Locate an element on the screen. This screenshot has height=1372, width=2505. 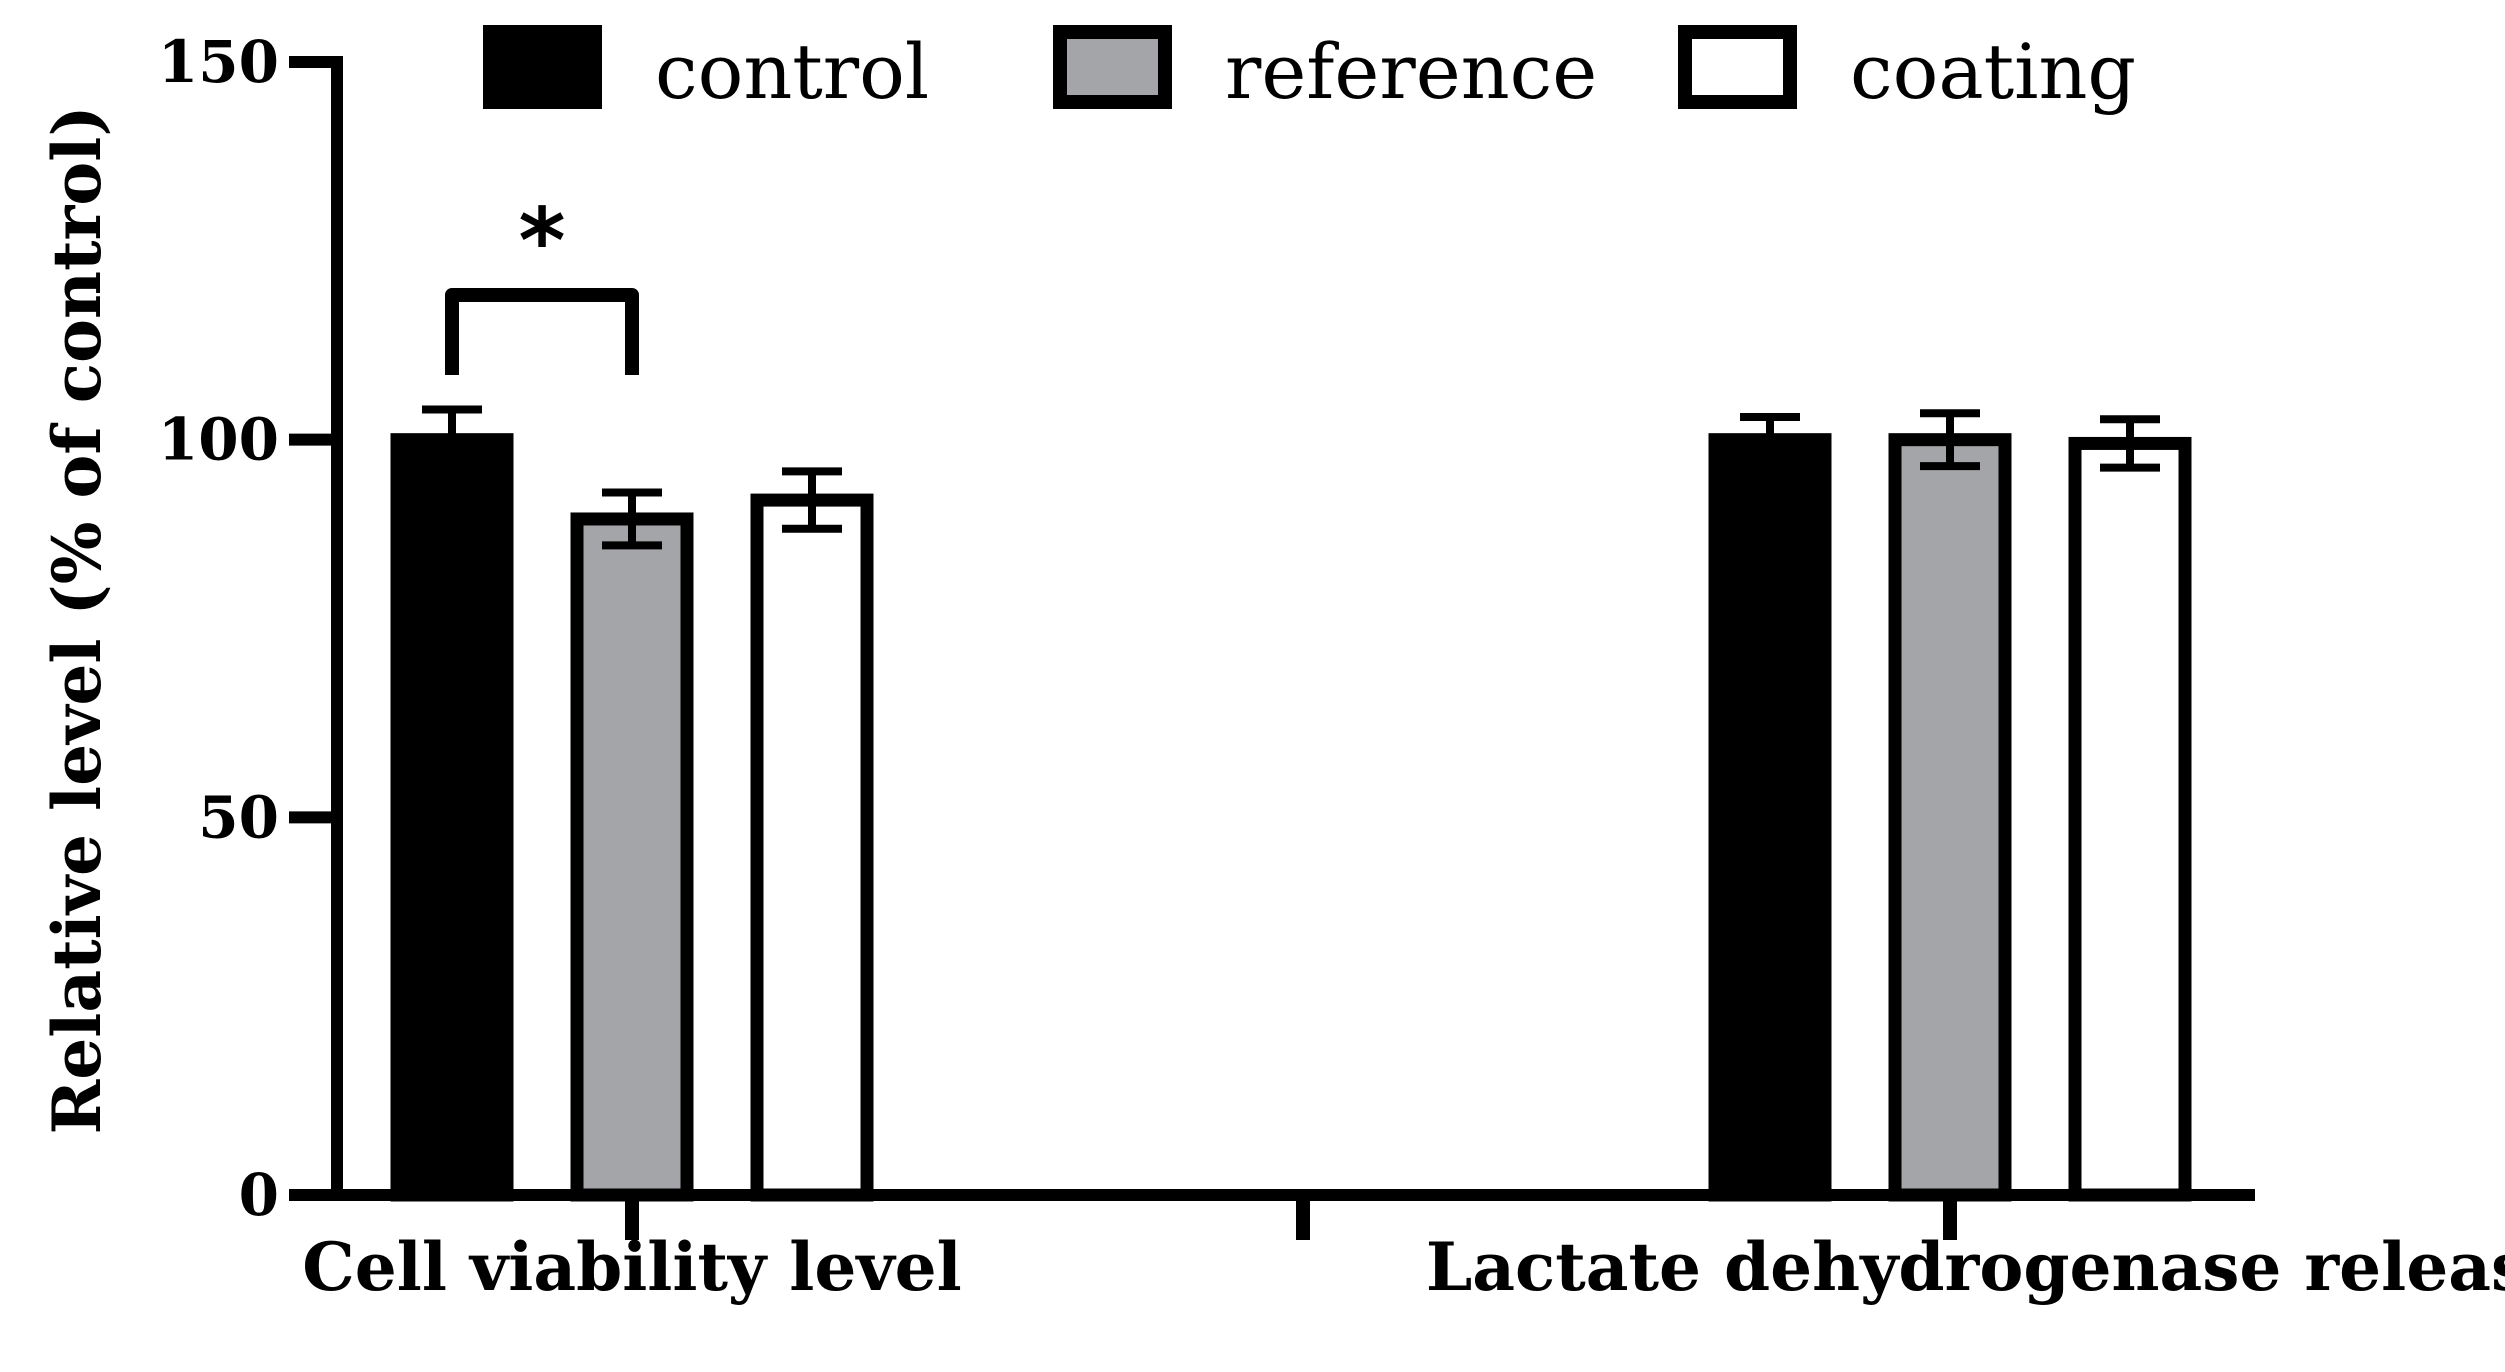
legend-swatch-coating is located at coordinates (1737, 67).